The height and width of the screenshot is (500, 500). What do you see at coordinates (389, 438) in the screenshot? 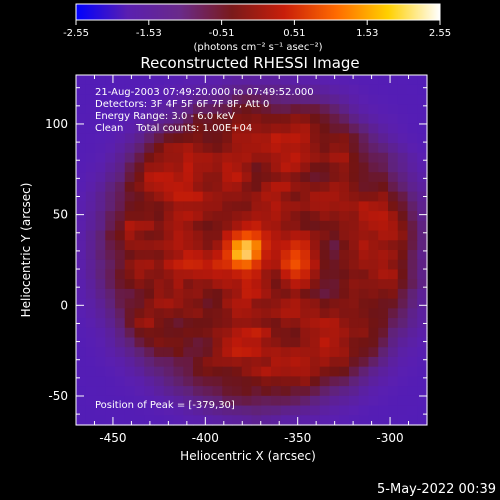
I see `x-tick-label: -300` at bounding box center [389, 438].